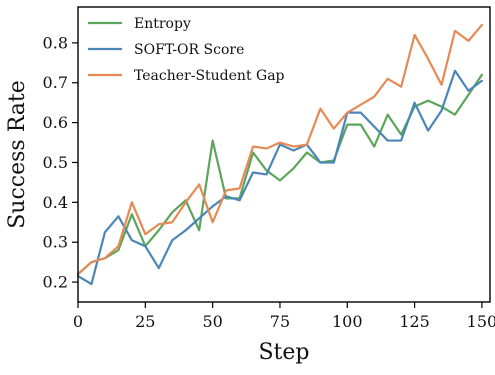 This screenshot has width=495, height=375. I want to click on y-tick-label: 0.8, so click(55, 42).